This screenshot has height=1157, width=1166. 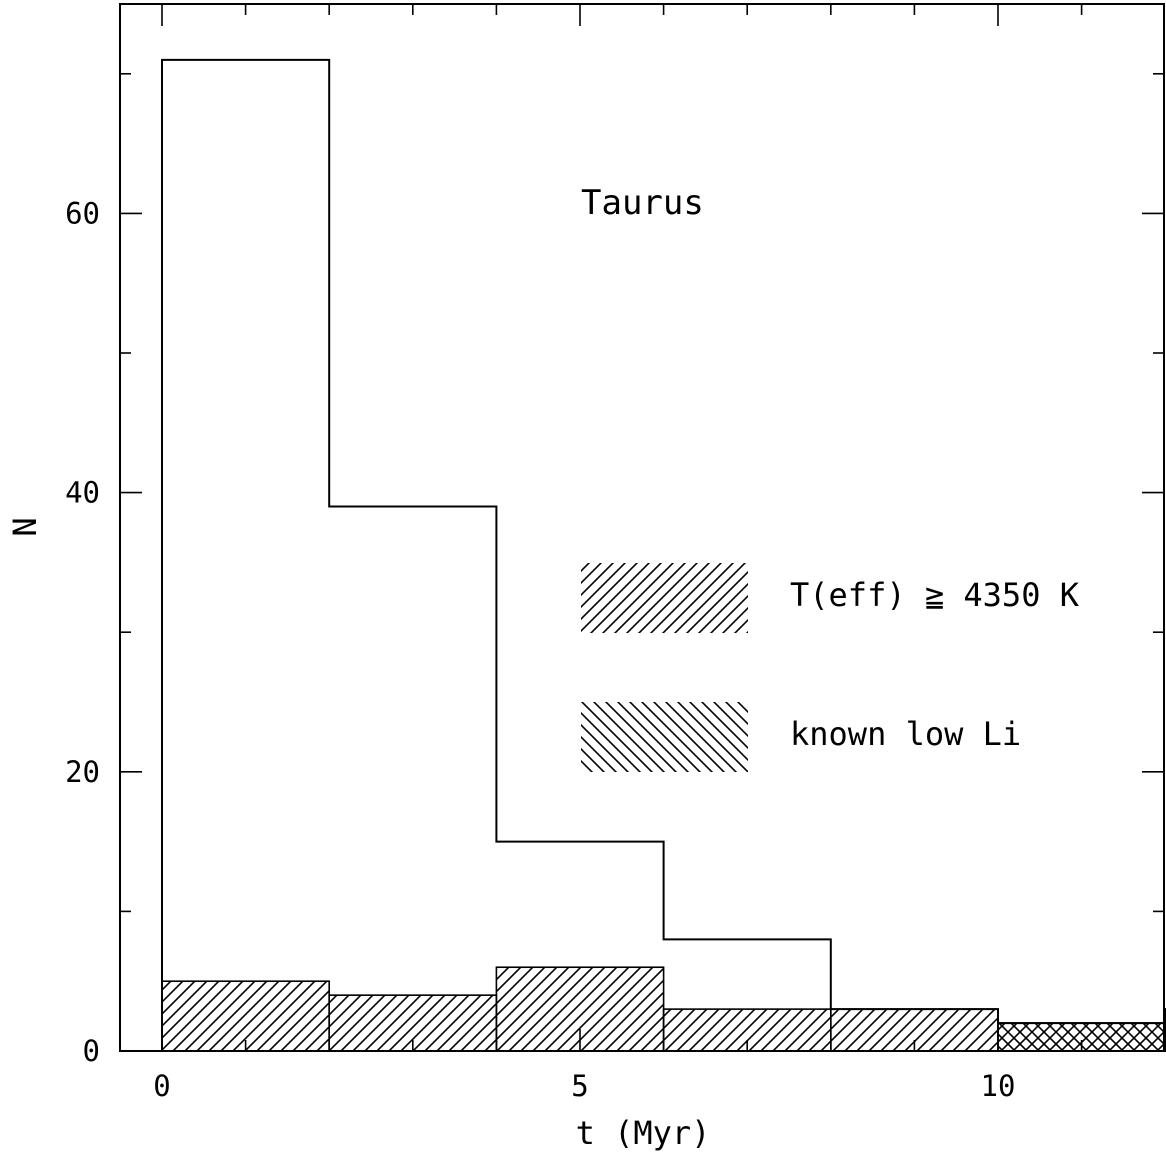 What do you see at coordinates (998, 1086) in the screenshot?
I see `x-tick-label: 10` at bounding box center [998, 1086].